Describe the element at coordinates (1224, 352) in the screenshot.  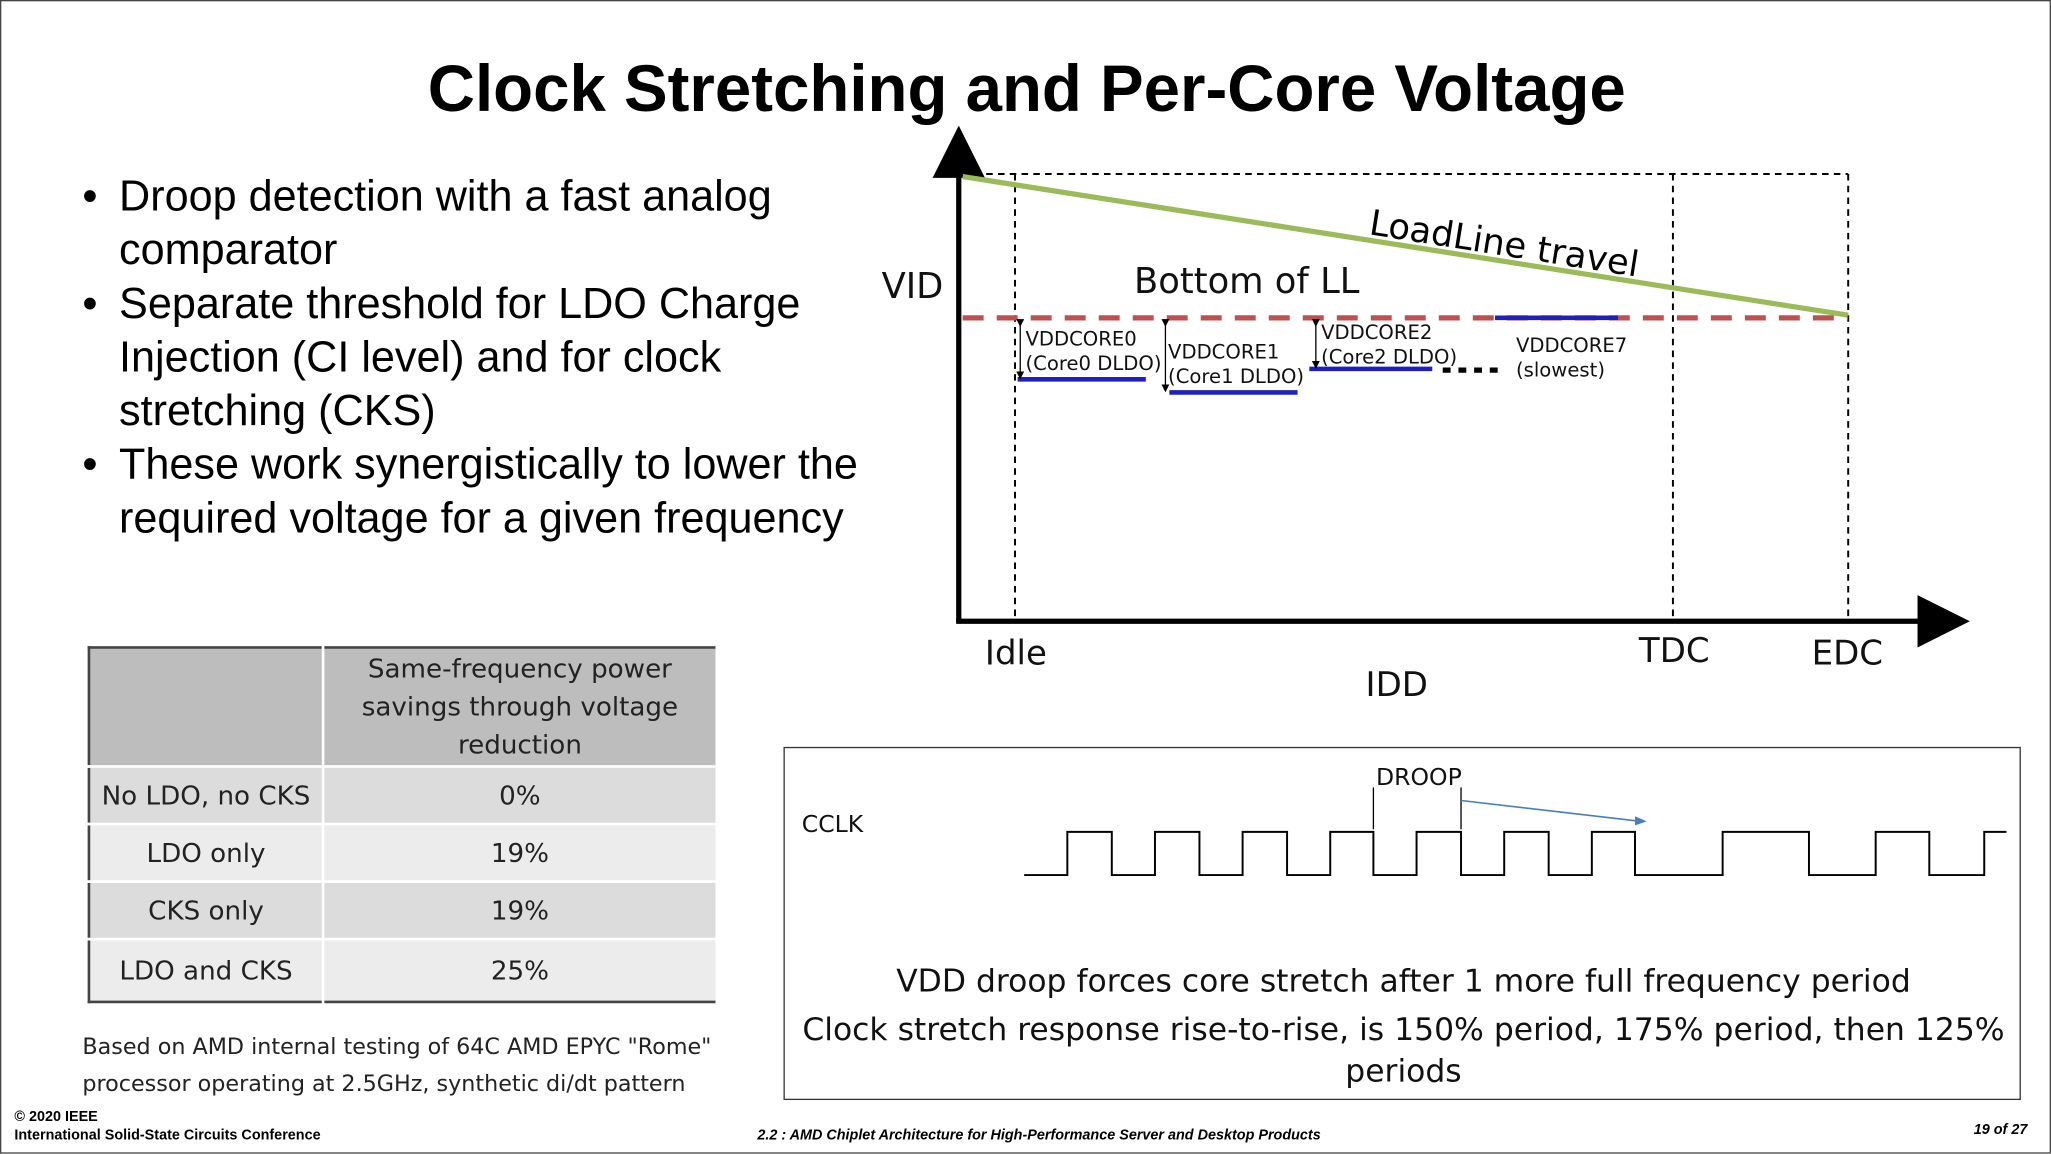
I see `core-name: VDDCORE1` at that location.